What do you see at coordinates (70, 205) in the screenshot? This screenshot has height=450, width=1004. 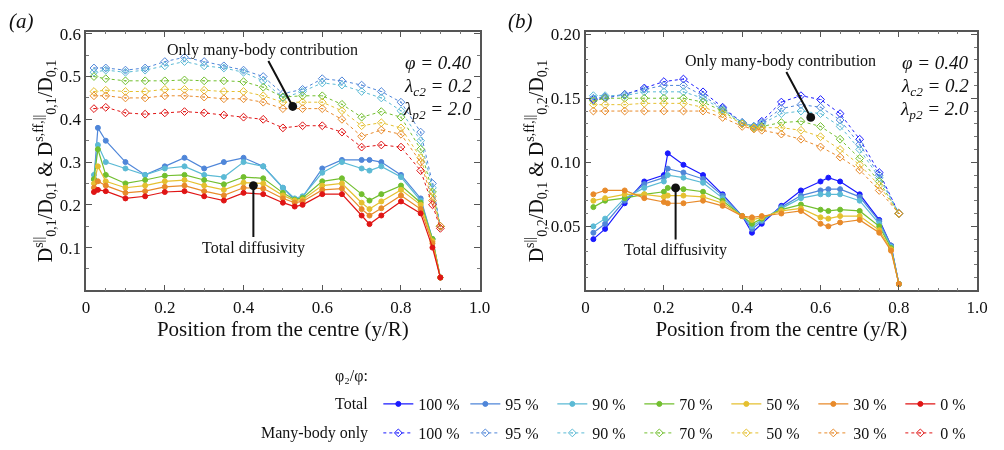 I see `y-tick-label: 0.2` at bounding box center [70, 205].